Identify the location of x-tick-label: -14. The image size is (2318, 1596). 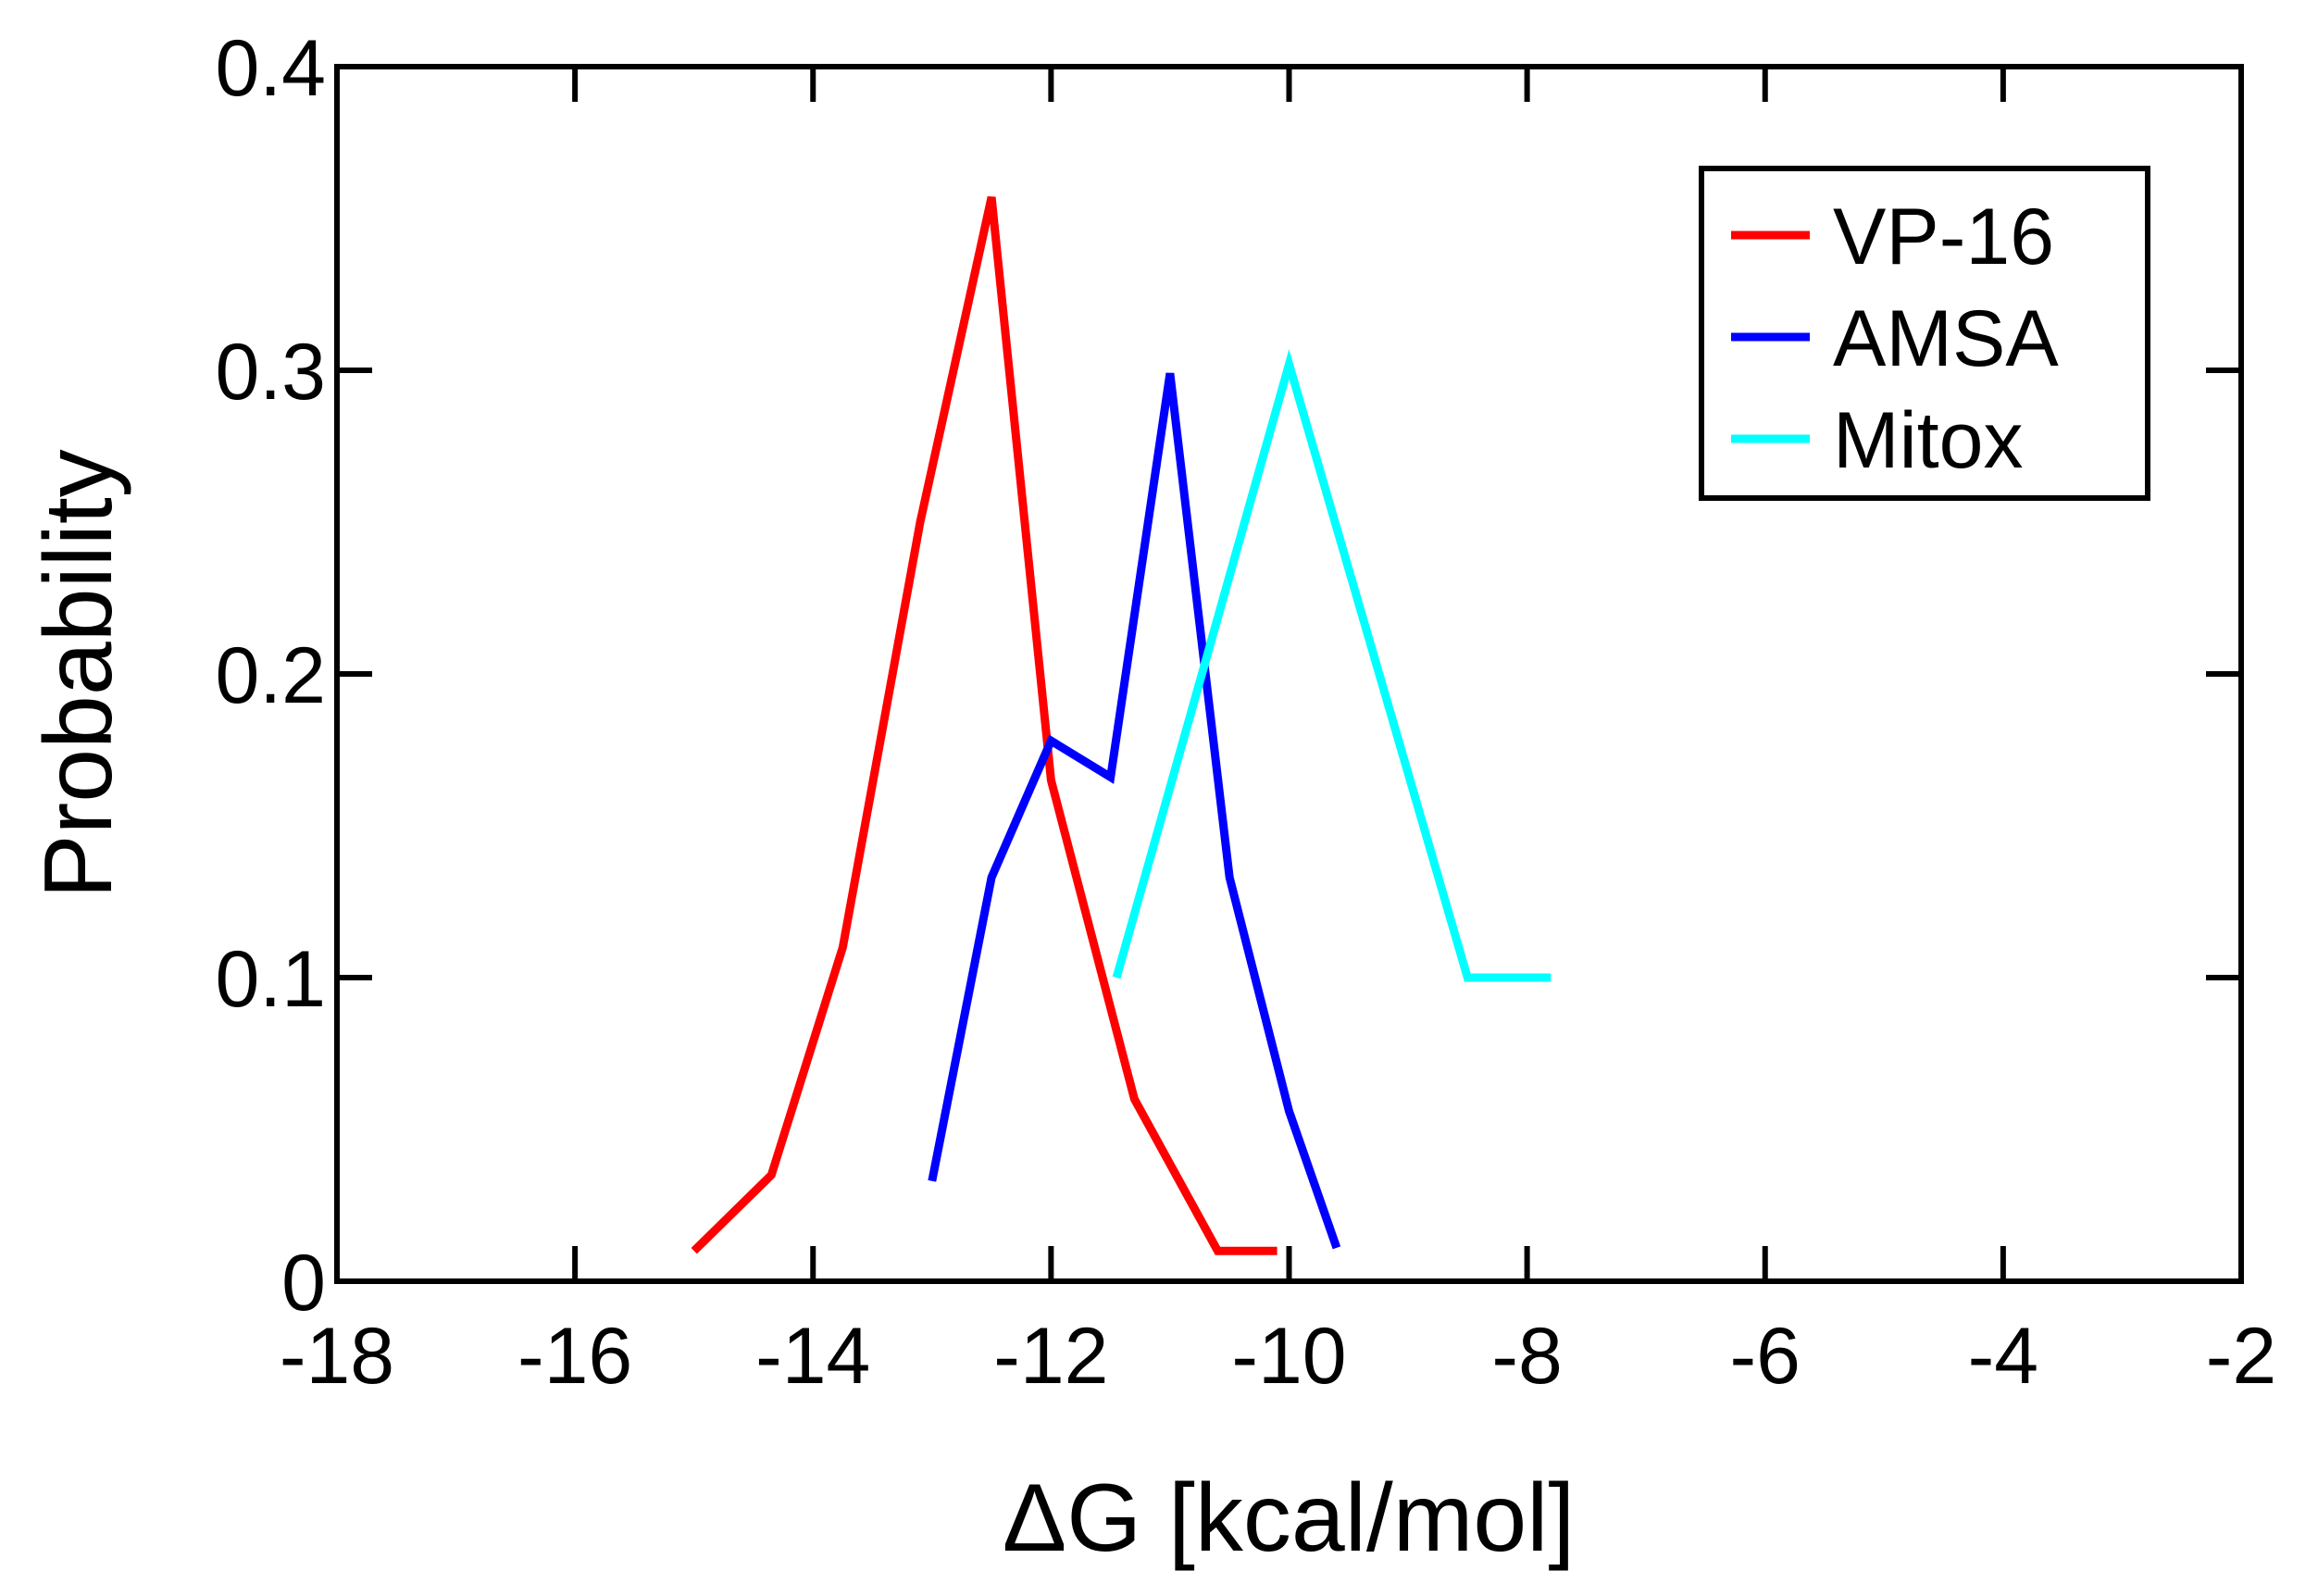
(812, 1356).